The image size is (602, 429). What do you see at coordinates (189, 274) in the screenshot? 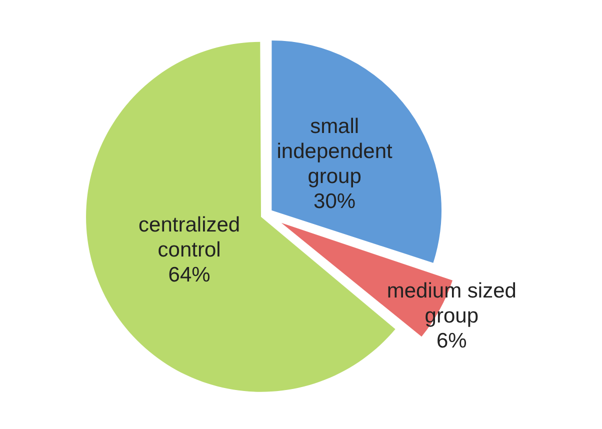
I see `data-label: 64%` at bounding box center [189, 274].